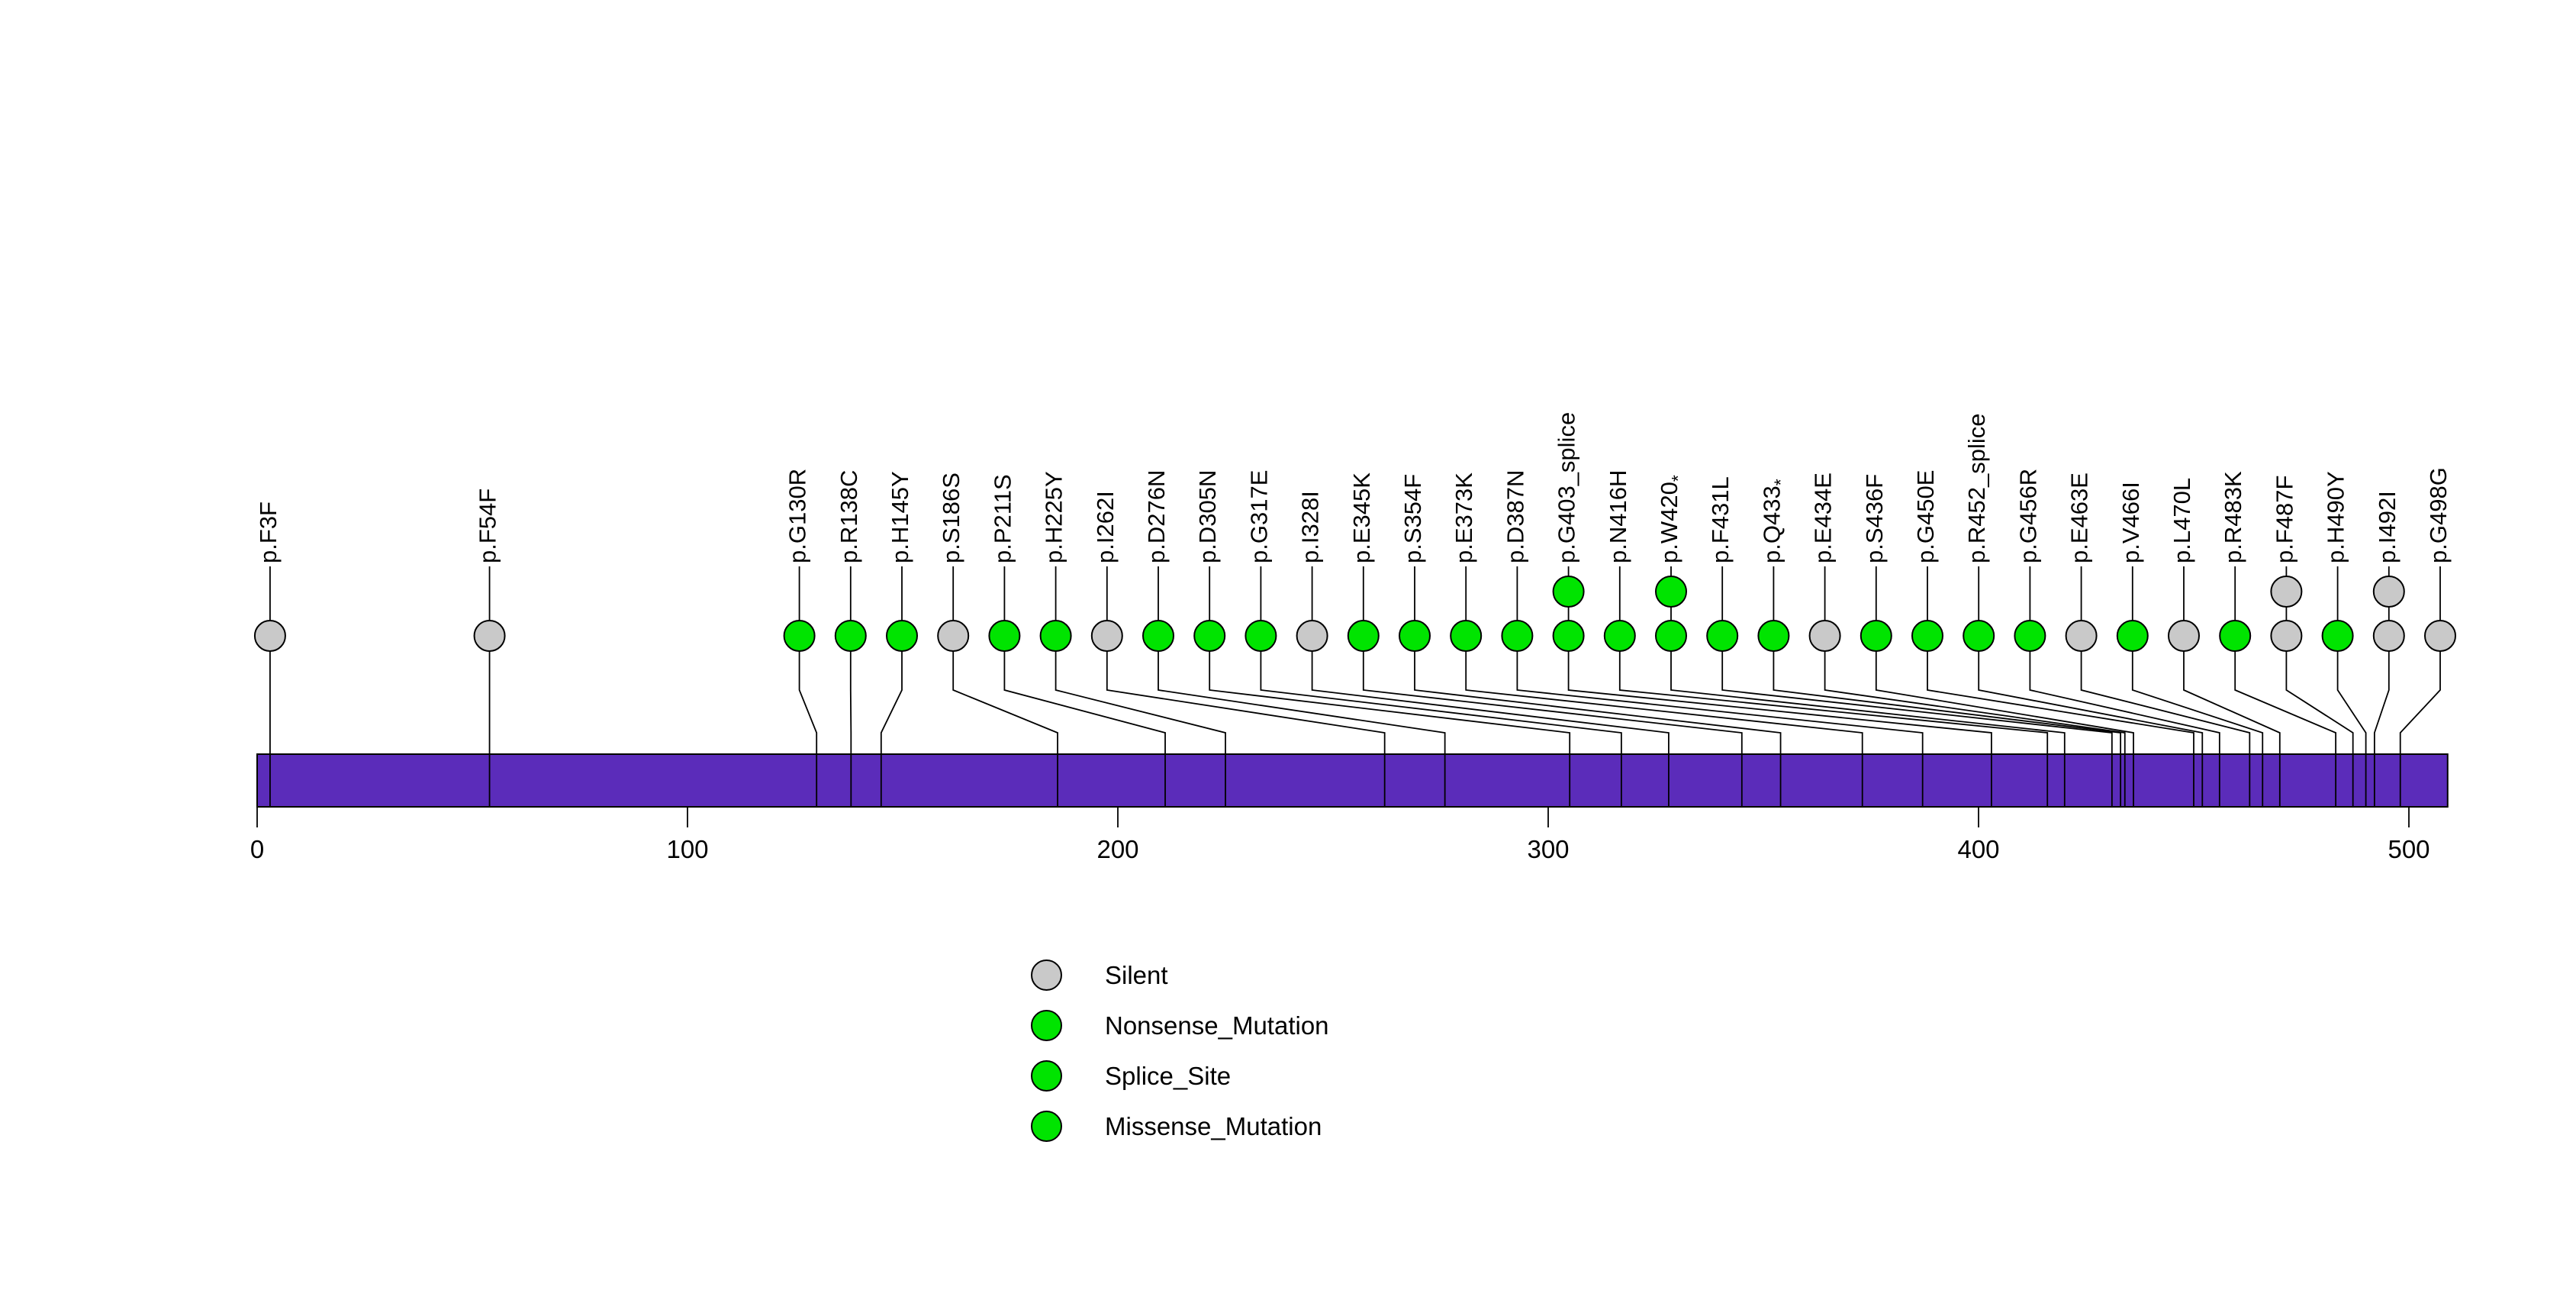 Image resolution: width=2576 pixels, height=1290 pixels. I want to click on mutation-label: p.D305N, so click(1207, 517).